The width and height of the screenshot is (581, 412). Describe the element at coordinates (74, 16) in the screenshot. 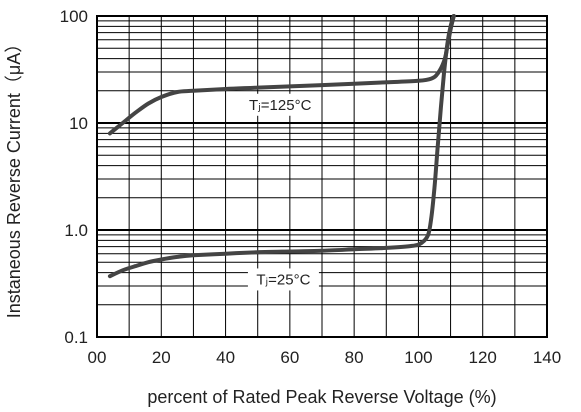

I see `y-tick-label: 100` at that location.